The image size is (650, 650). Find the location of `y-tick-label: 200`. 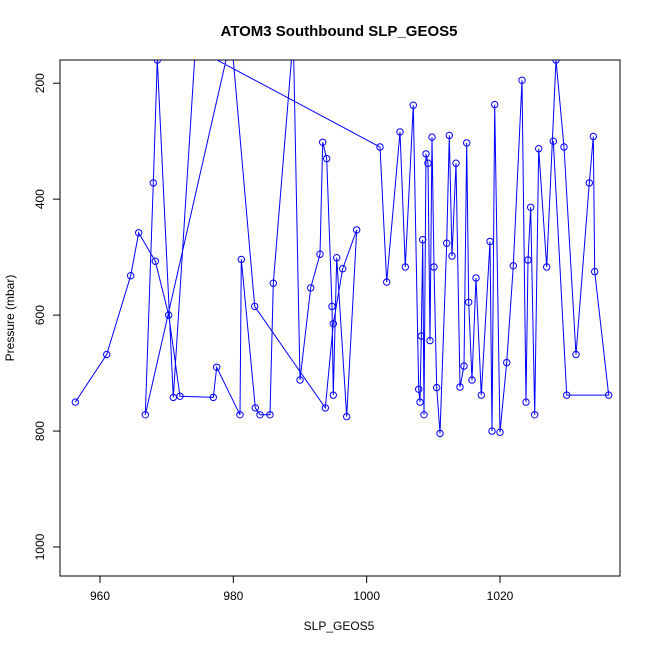

y-tick-label: 200 is located at coordinates (40, 83).